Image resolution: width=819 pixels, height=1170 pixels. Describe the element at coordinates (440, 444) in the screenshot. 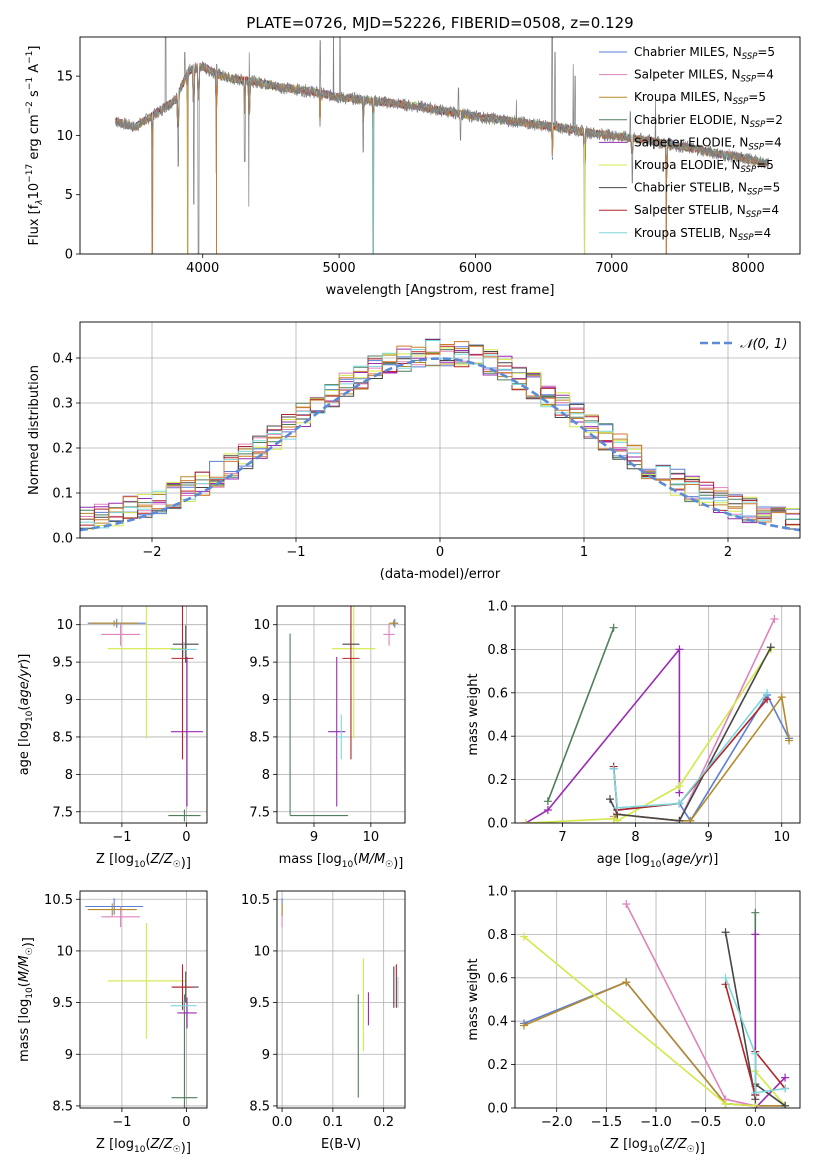

I see `normal-curve` at that location.